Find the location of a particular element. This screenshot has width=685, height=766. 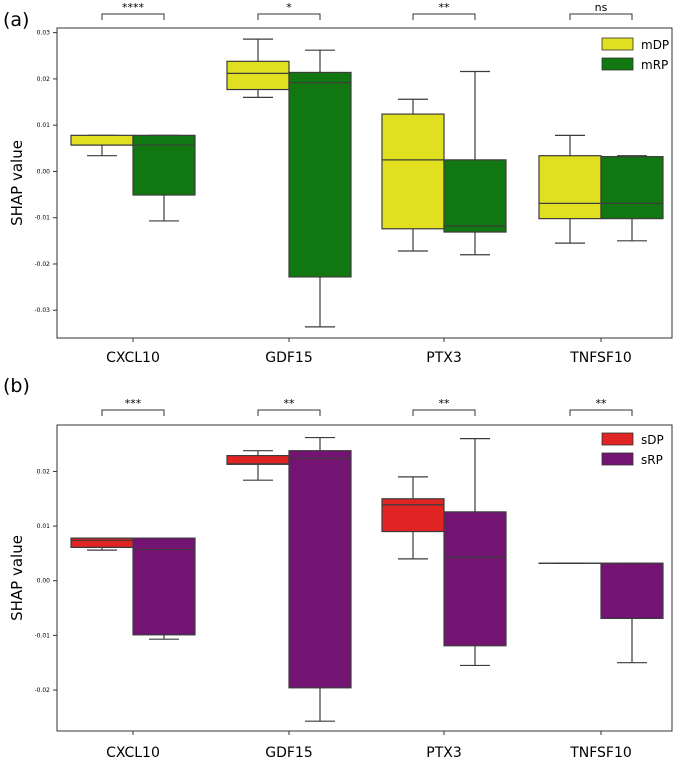

legend-label-sRP: sRP is located at coordinates (652, 460).